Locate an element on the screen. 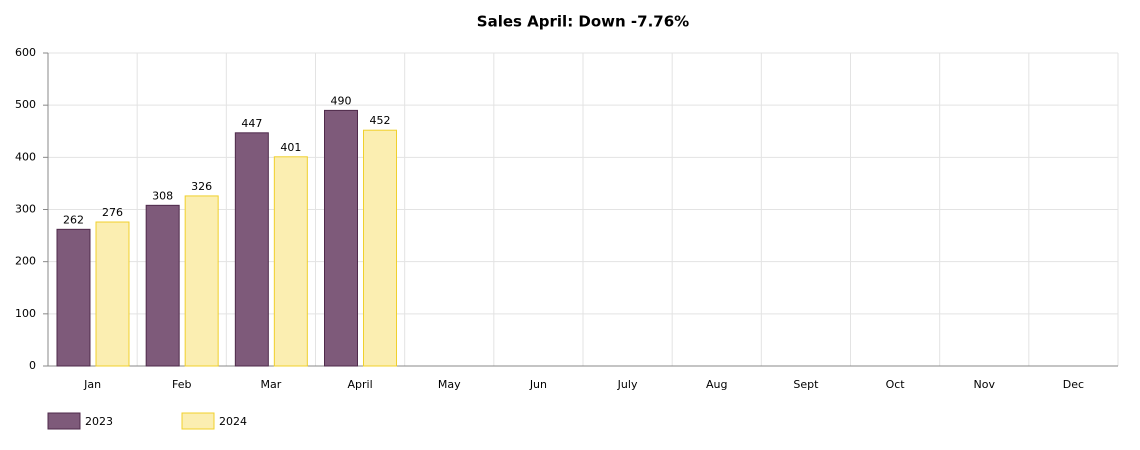  value-label: 276 is located at coordinates (112, 212).